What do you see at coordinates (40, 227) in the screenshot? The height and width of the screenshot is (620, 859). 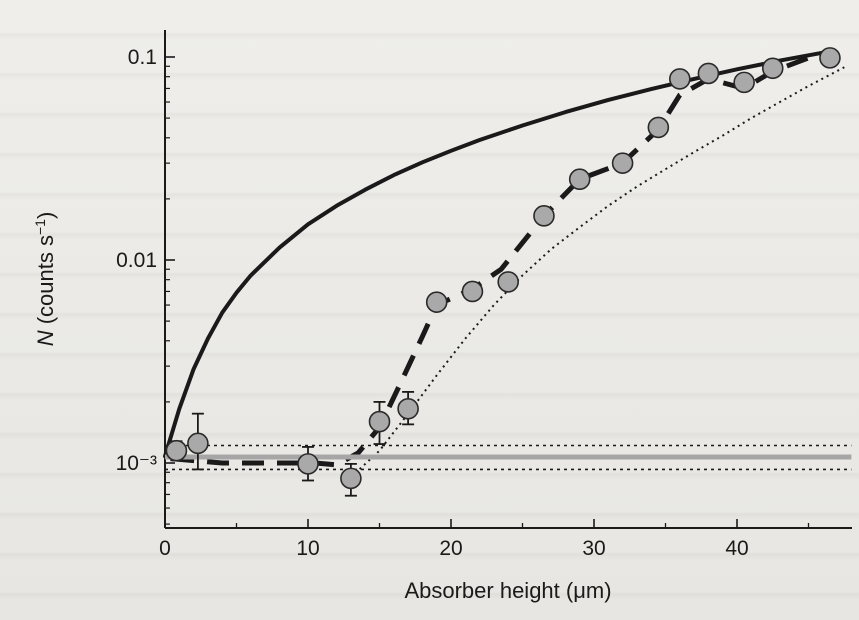 I see `y-axis-label-sup: −1` at bounding box center [40, 227].